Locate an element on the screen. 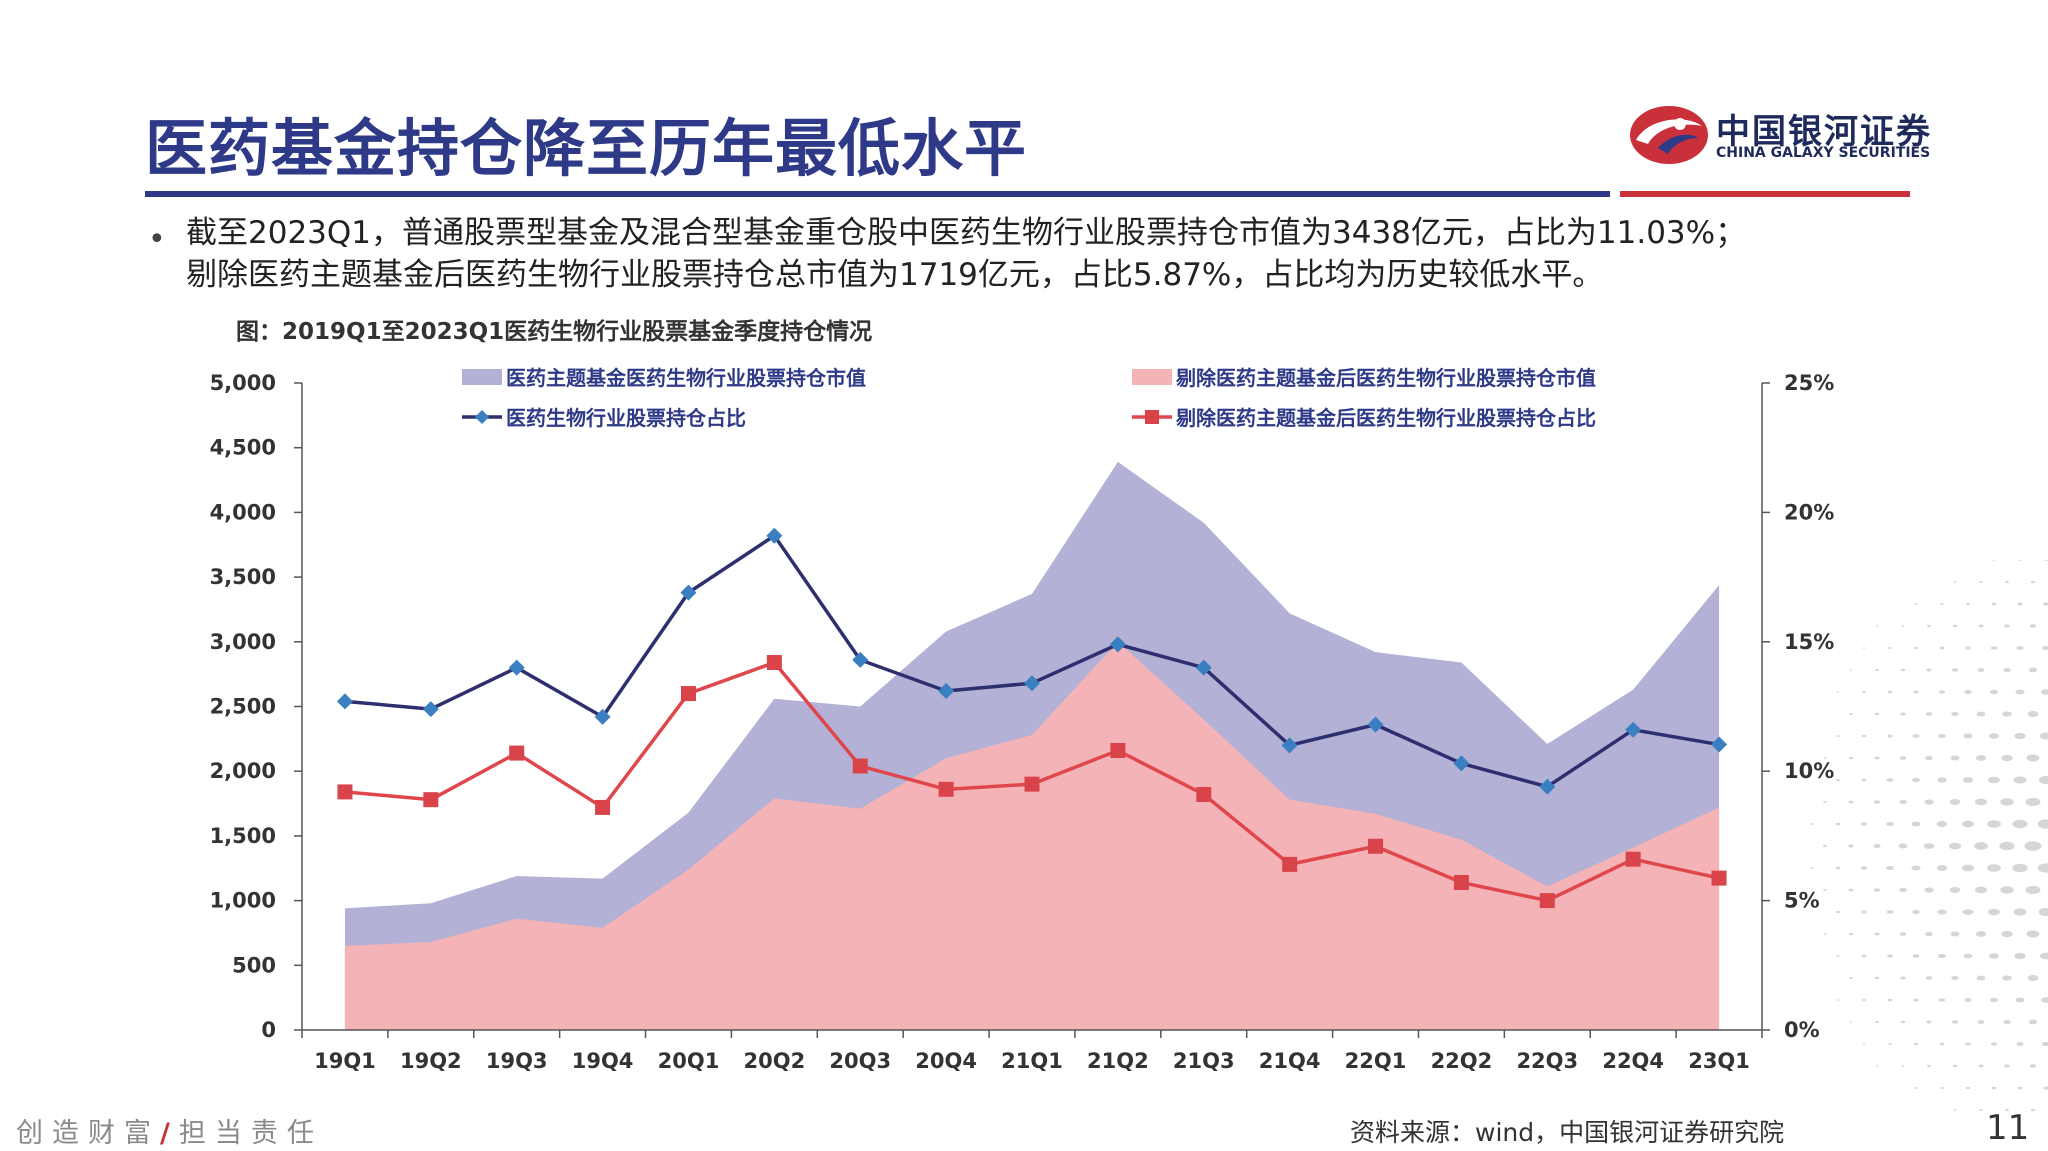 This screenshot has width=2048, height=1151. legend-square-marker is located at coordinates (1152, 417).